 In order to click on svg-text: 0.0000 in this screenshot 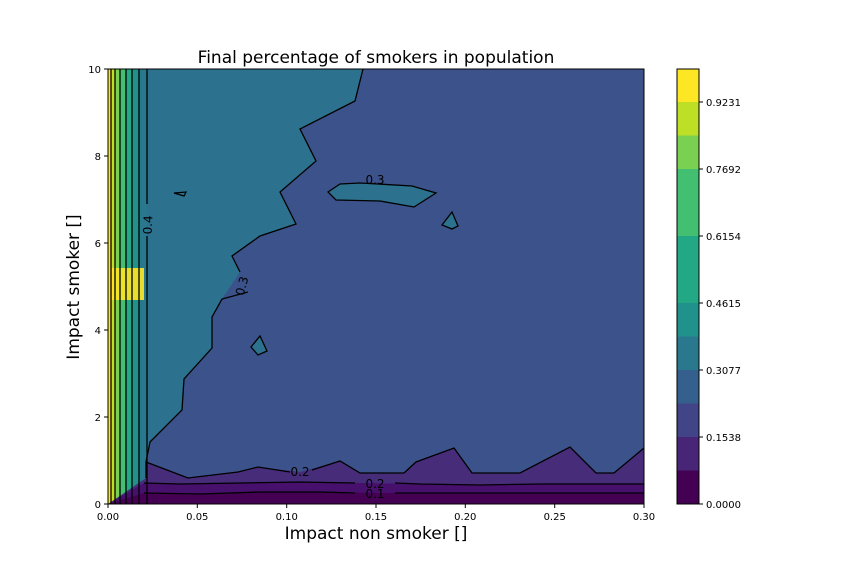, I will do `click(723, 505)`.